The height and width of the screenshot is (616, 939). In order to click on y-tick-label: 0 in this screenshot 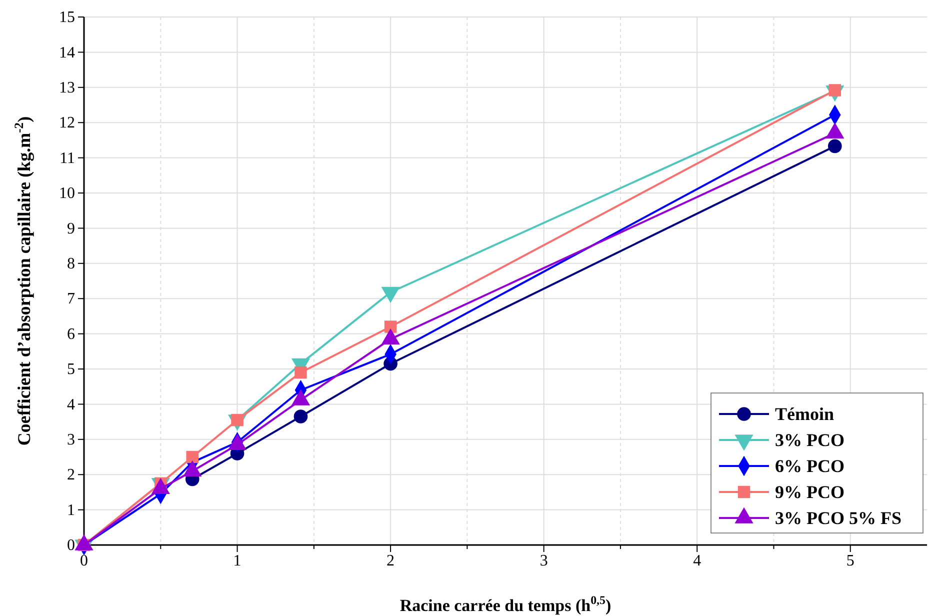, I will do `click(71, 545)`.